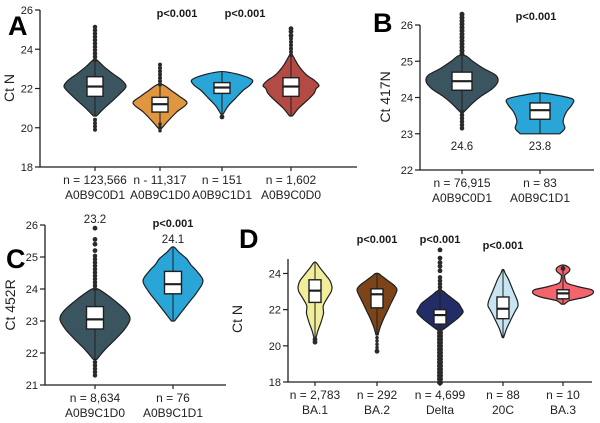  What do you see at coordinates (315, 395) in the screenshot?
I see `n-label: n = 2,783` at bounding box center [315, 395].